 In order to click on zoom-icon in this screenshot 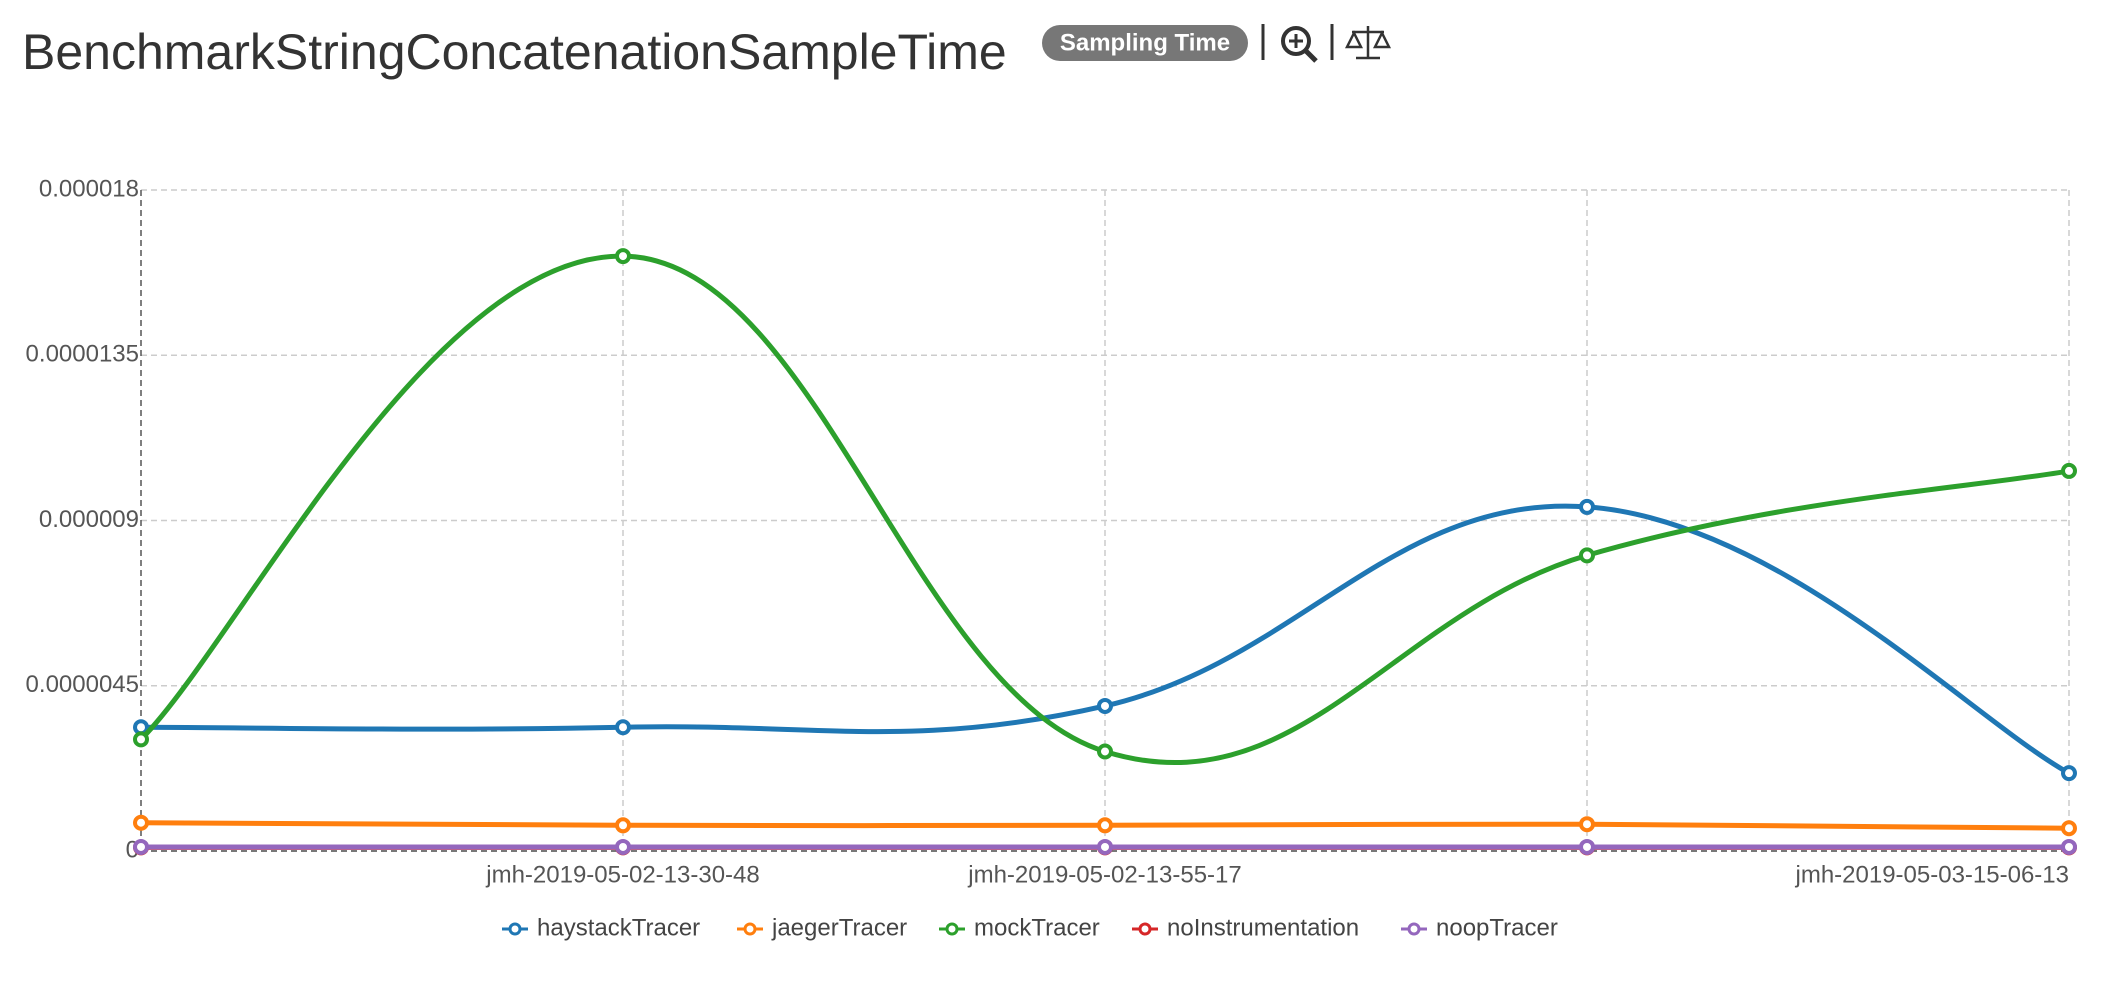, I will do `click(1299, 44)`.